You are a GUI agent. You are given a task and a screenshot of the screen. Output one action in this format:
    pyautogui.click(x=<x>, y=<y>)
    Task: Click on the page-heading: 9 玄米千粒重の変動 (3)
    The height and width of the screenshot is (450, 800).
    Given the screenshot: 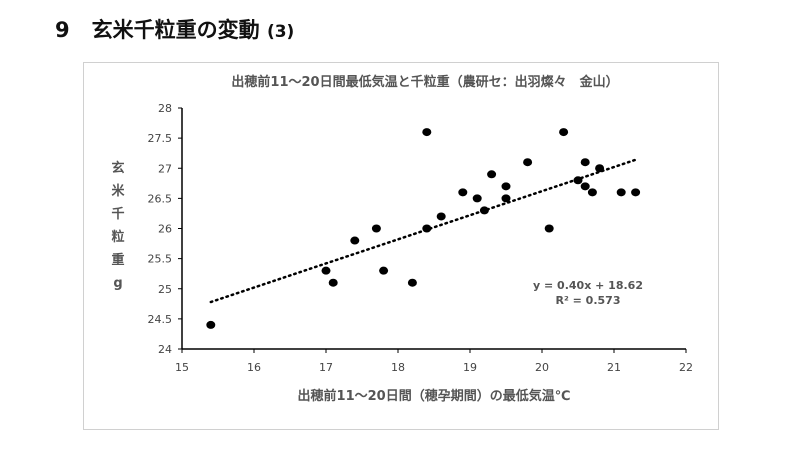 What is the action you would take?
    pyautogui.click(x=174, y=29)
    